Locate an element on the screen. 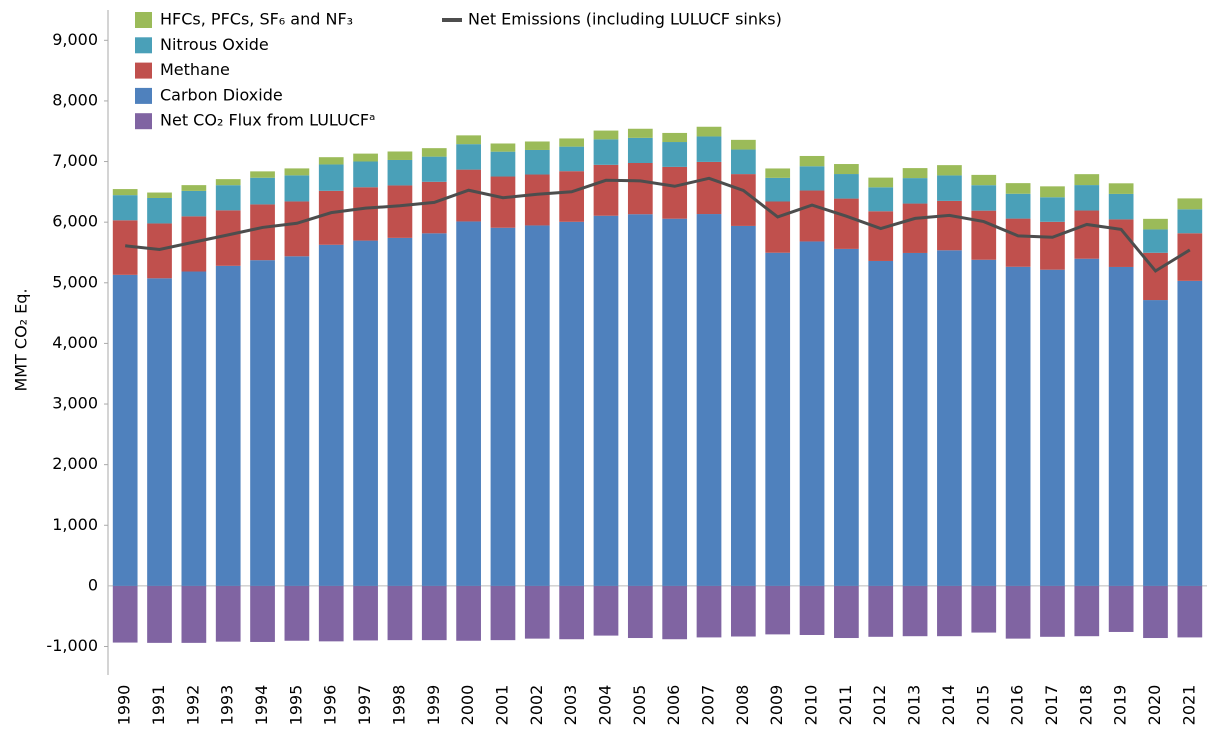  legend-label: HFCs, PFCs, SF₆ and NF₃ is located at coordinates (256, 19).